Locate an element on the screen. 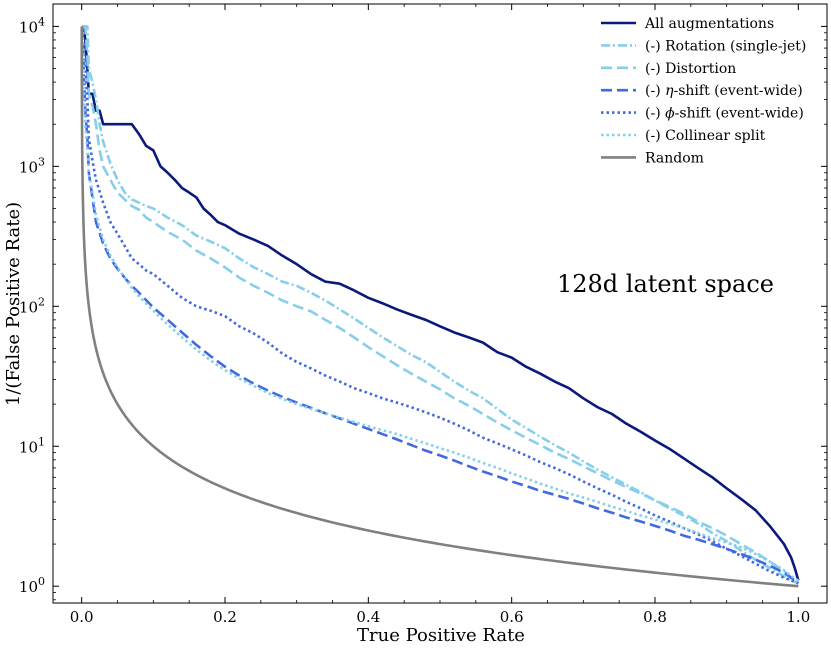 The width and height of the screenshot is (831, 648). legend-label-5: (-) ϕ-shift (event-wide) is located at coordinates (724, 114).